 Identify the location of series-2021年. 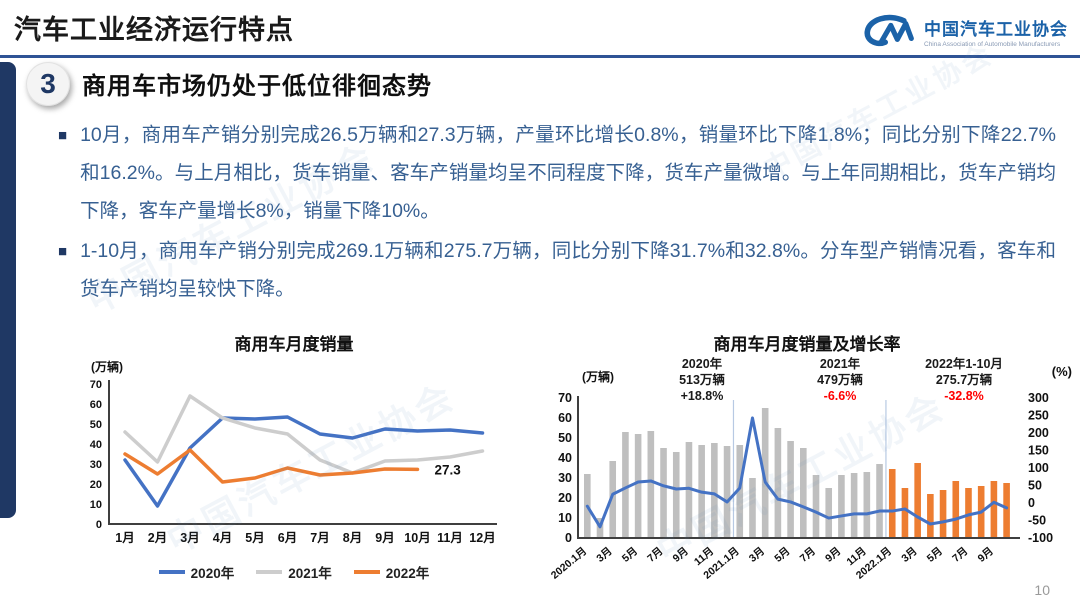
(304, 434).